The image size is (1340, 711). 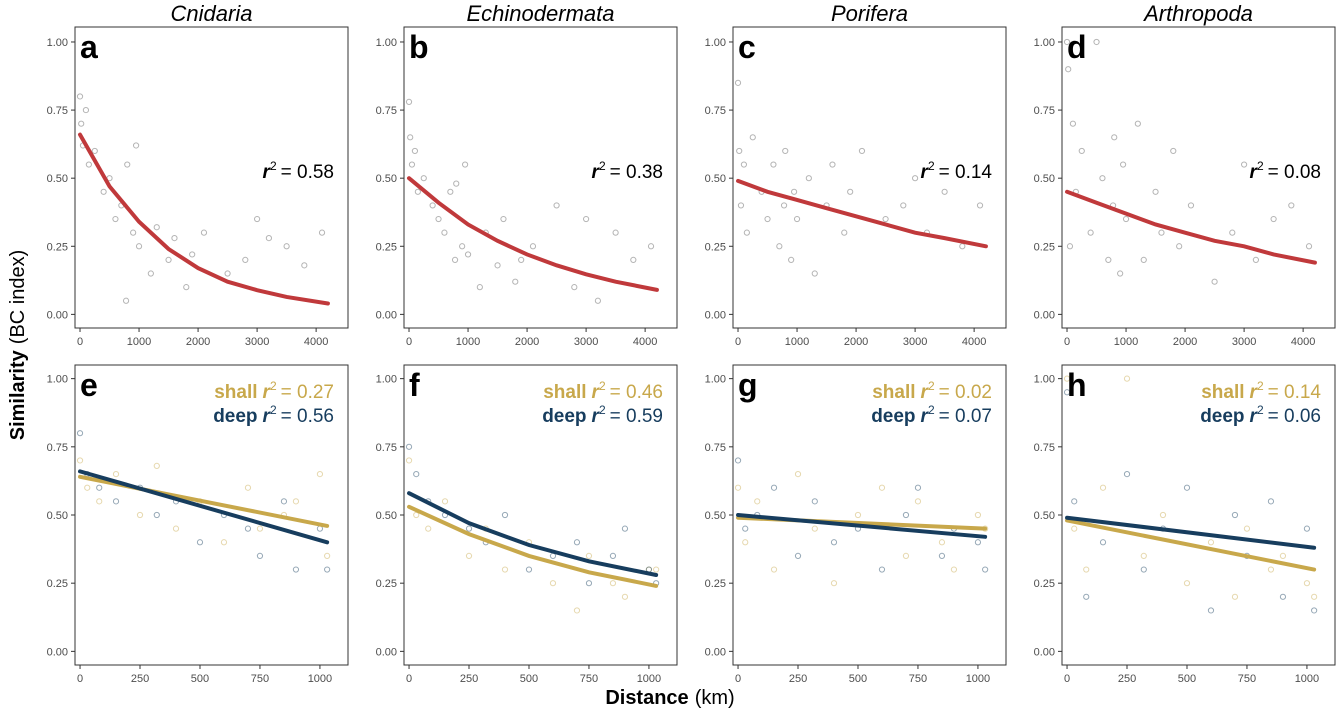 What do you see at coordinates (669, 698) in the screenshot?
I see `x-axis-label: Distance (km)` at bounding box center [669, 698].